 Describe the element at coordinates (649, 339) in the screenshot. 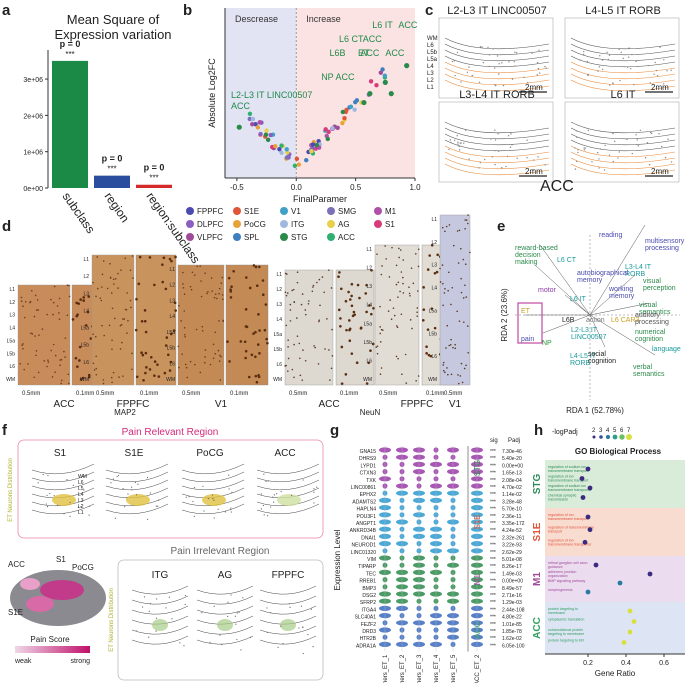

I see `term-label: cognition` at that location.